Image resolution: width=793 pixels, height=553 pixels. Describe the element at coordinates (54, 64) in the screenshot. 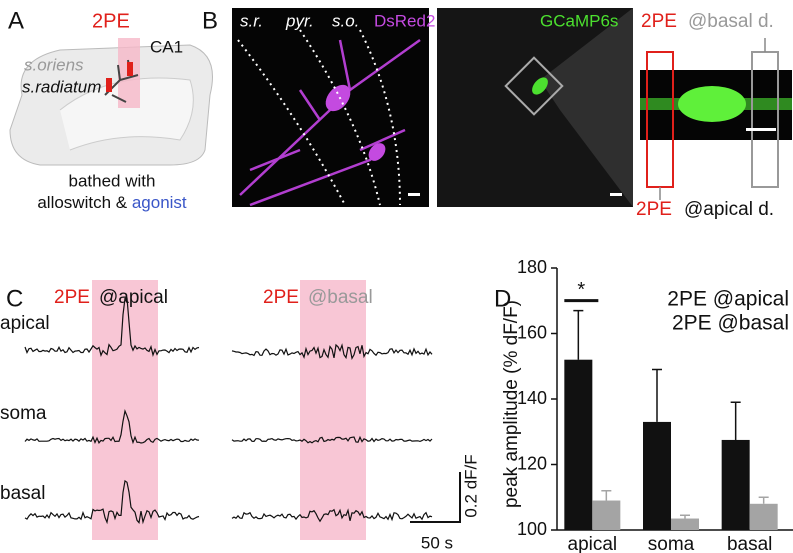

I see `layer-label: s.oriens` at that location.